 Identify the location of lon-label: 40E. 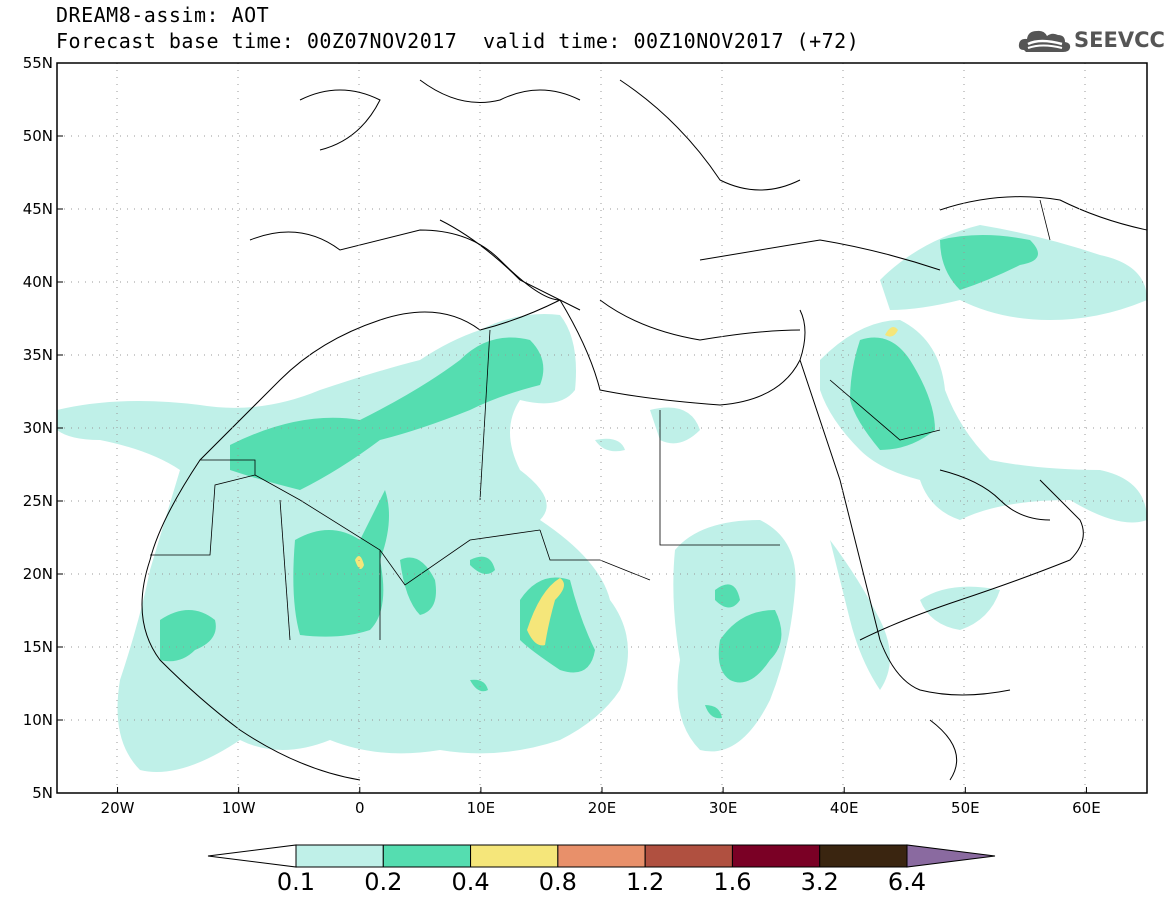
(844, 808).